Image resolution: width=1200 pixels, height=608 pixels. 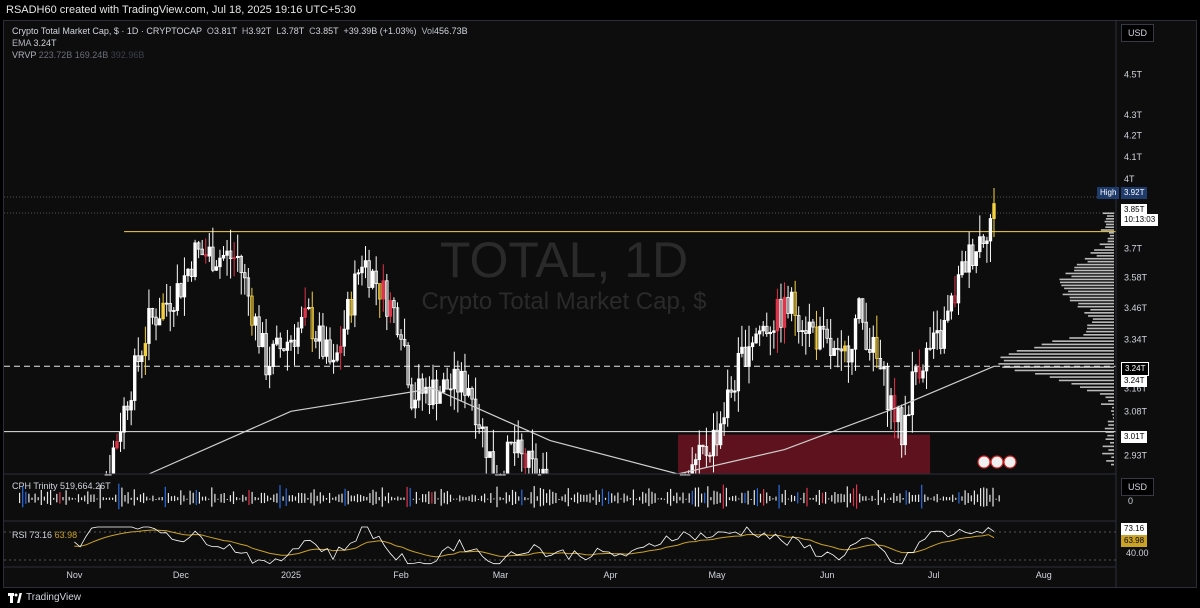 What do you see at coordinates (44, 535) in the screenshot?
I see `rsi-legend: RSI 73.16 63.98` at bounding box center [44, 535].